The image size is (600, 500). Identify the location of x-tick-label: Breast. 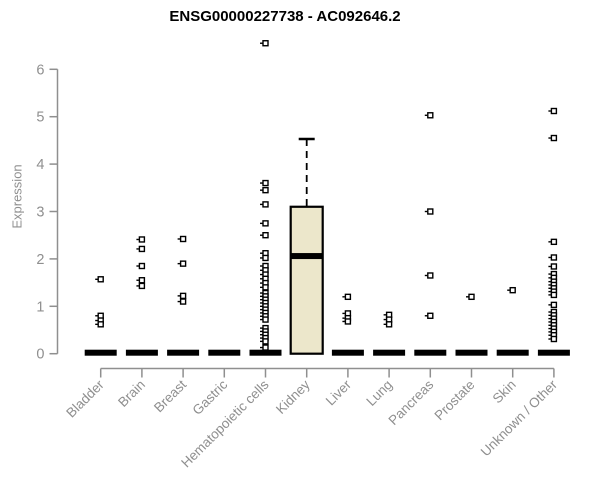
(170, 396).